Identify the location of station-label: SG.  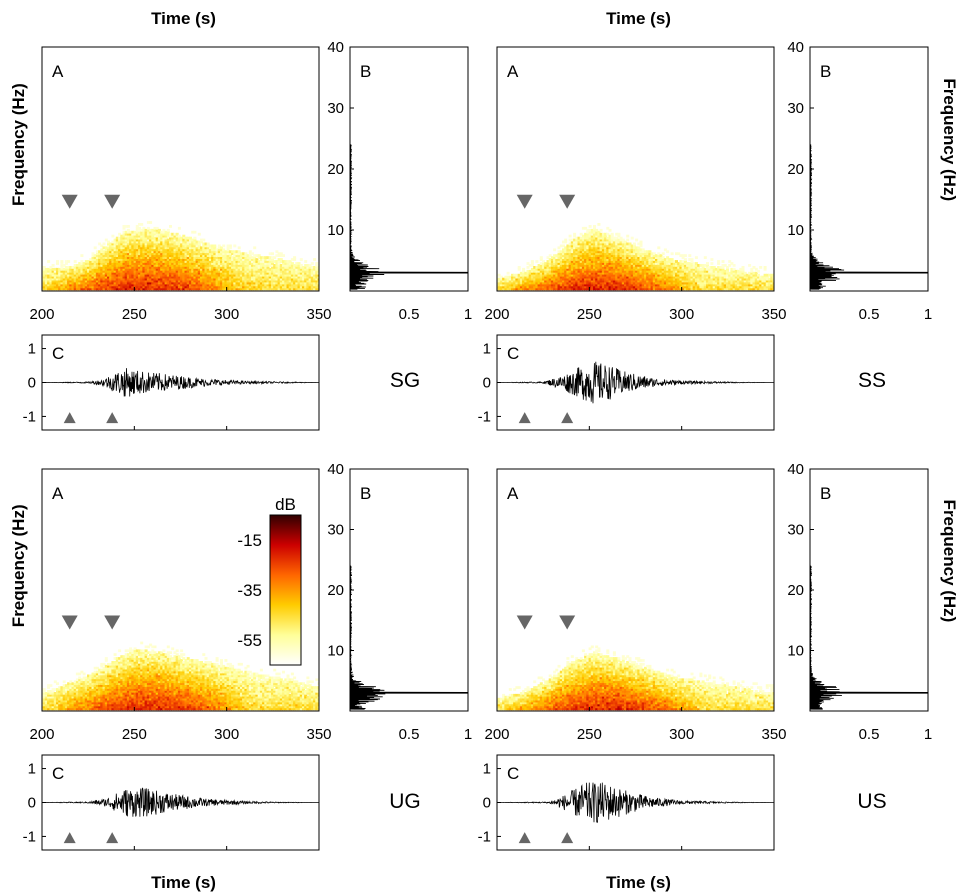
(405, 380).